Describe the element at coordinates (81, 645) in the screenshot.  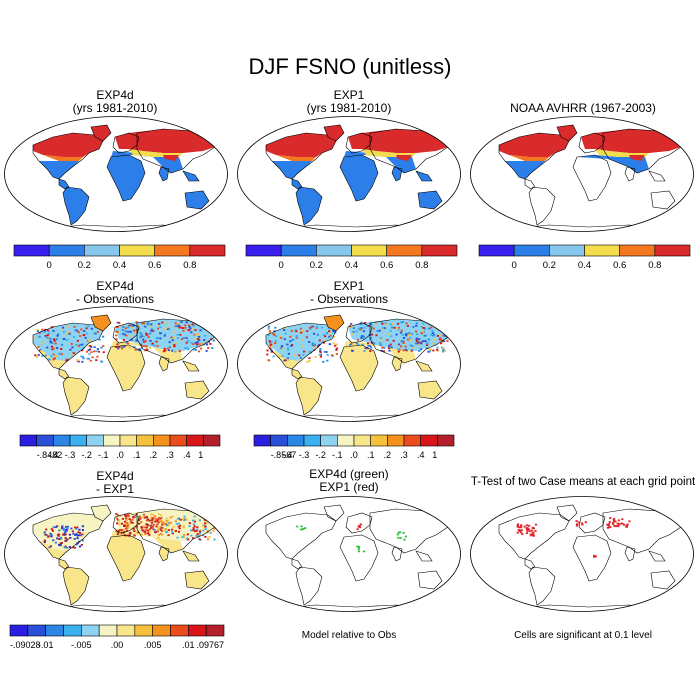
I see `colorbar-tick-label: -.005` at that location.